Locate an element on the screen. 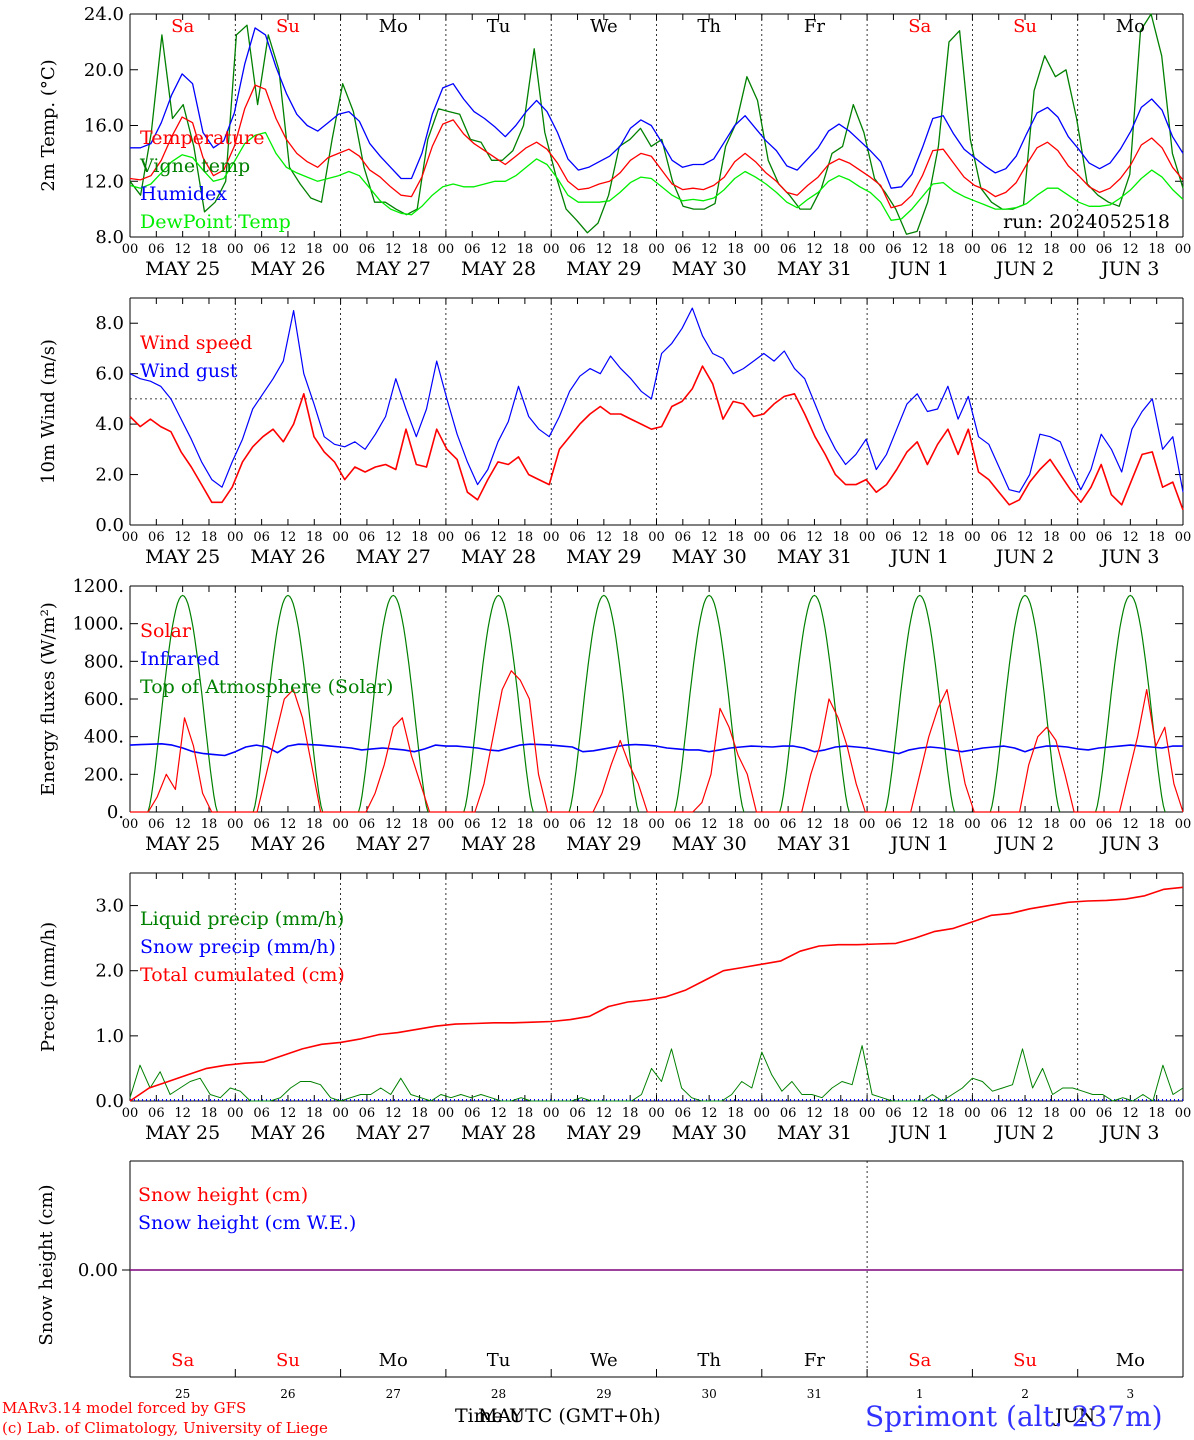 This screenshot has height=1440, width=1194. energy-series-solar is located at coordinates (657, 741).